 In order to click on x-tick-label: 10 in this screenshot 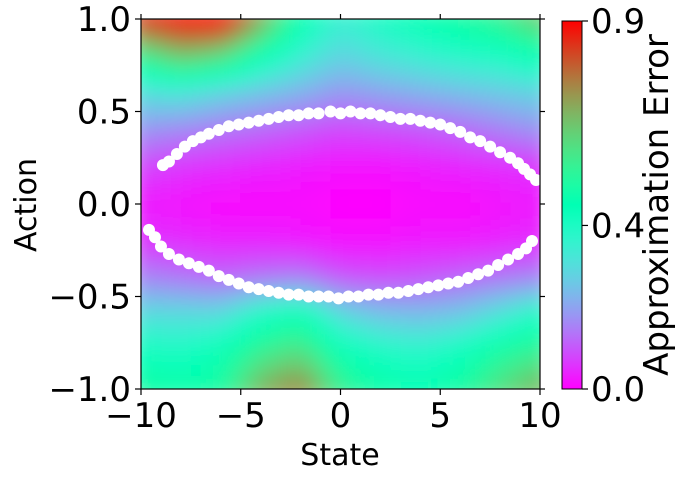, I will do `click(539, 416)`.